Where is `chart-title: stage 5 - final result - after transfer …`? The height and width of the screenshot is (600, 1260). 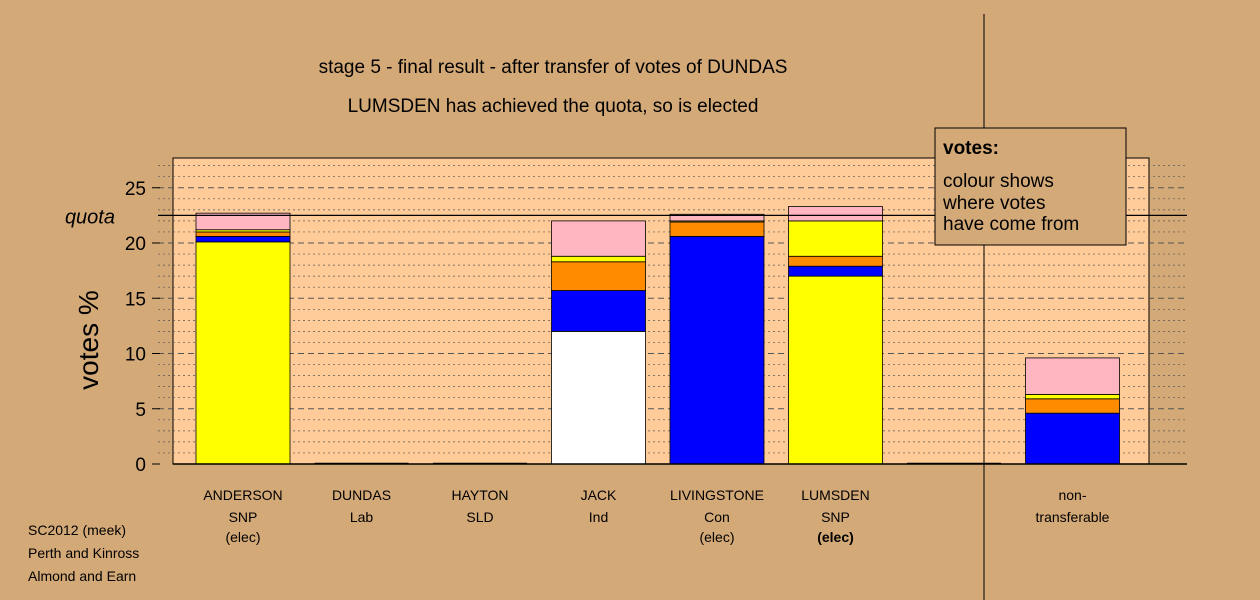 chart-title: stage 5 - final result - after transfer … is located at coordinates (553, 67).